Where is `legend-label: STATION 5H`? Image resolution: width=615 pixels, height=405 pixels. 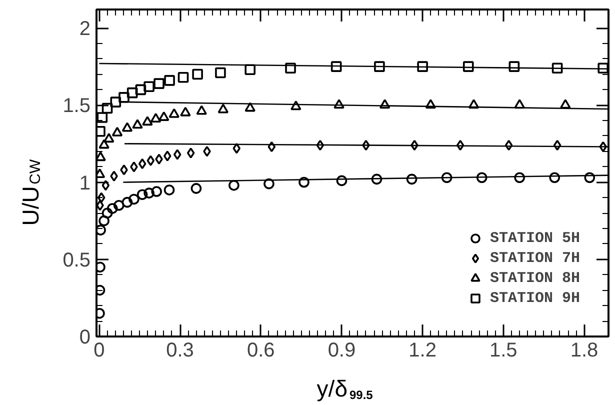 legend-label: STATION 5H is located at coordinates (535, 238).